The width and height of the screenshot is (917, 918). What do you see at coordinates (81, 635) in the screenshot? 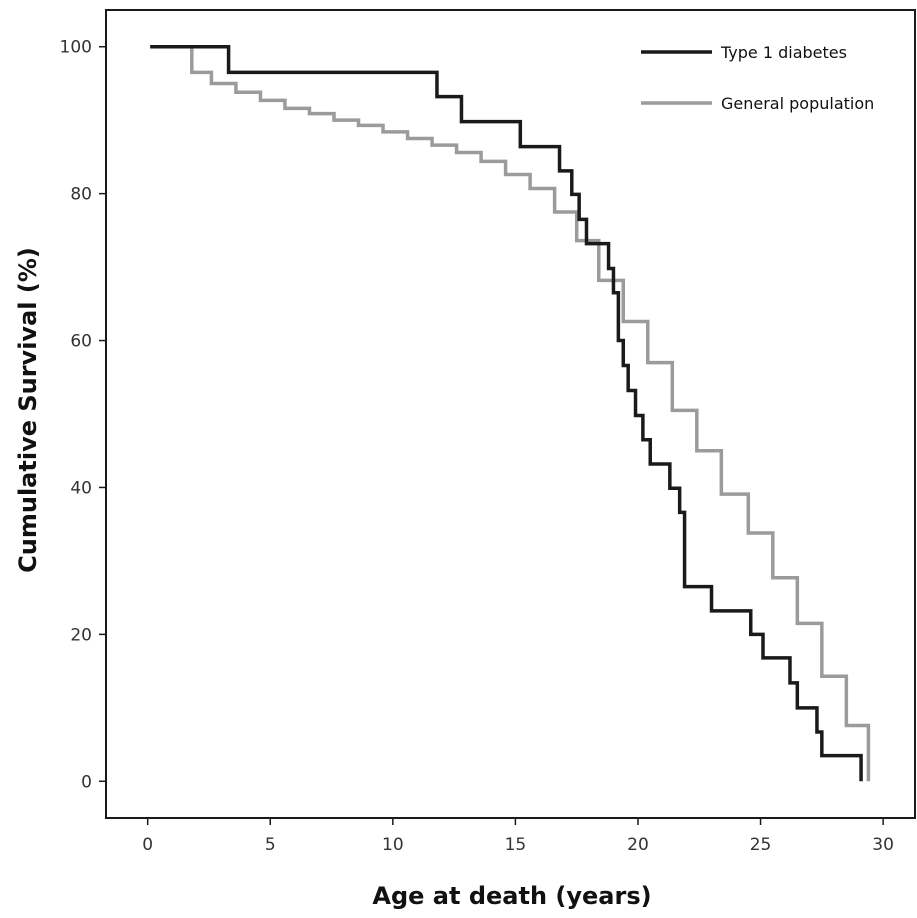
I see `y-tick-label: 20` at bounding box center [81, 635].